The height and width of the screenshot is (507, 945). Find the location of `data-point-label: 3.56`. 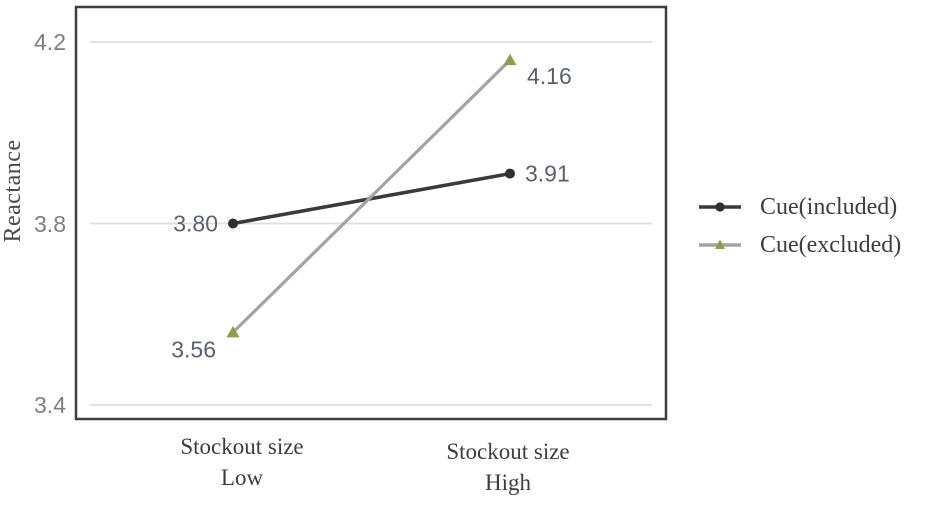

data-point-label: 3.56 is located at coordinates (193, 349).